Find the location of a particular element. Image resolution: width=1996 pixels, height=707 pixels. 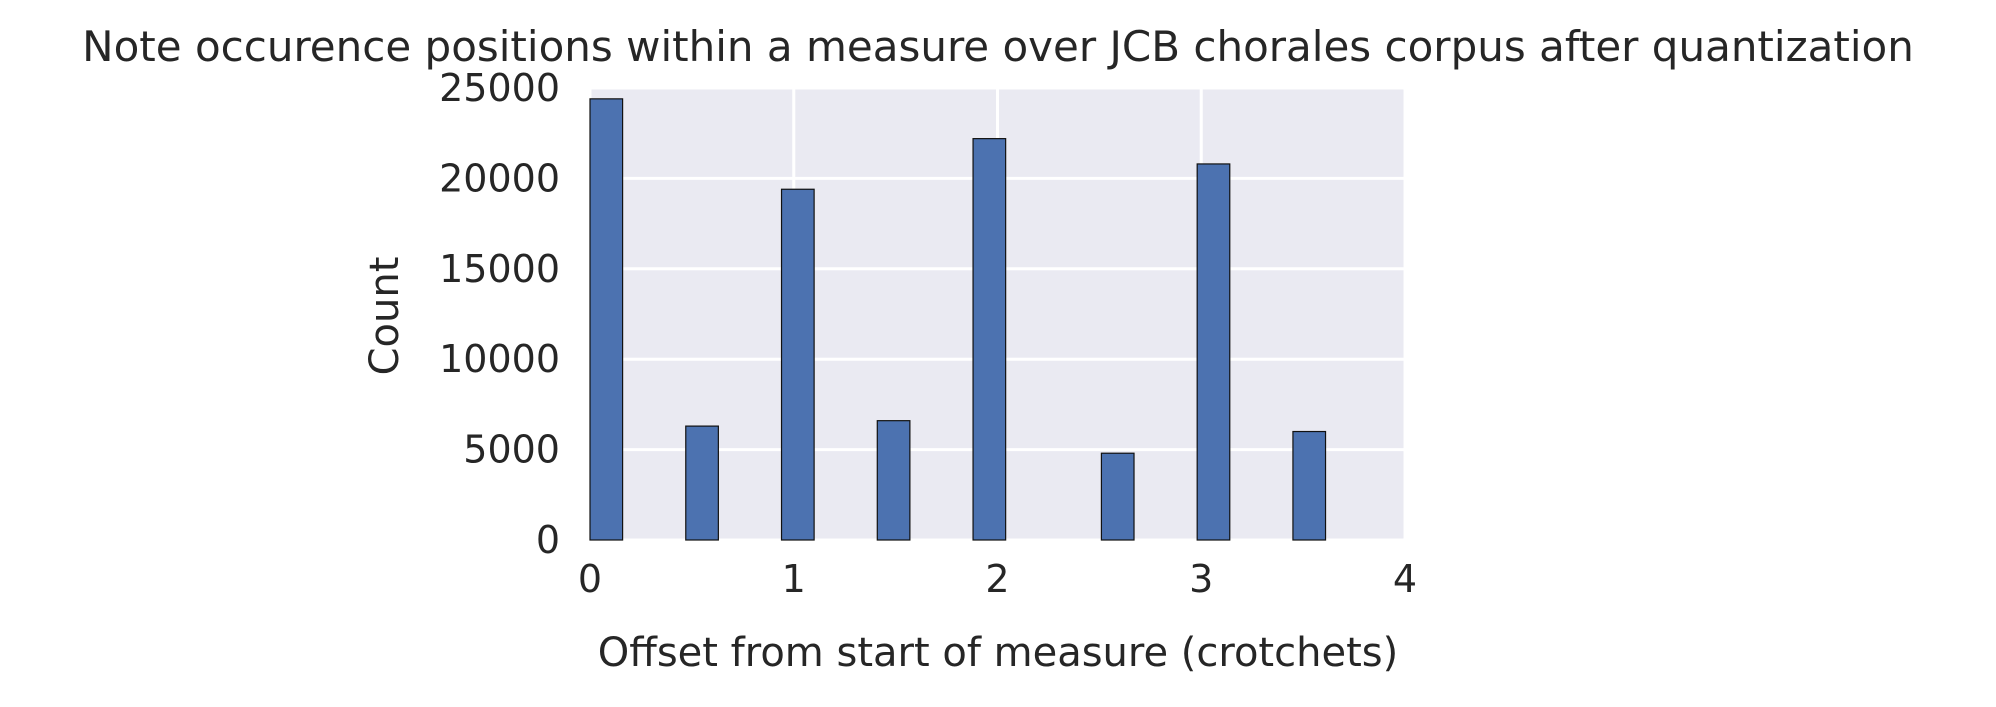

y-tick-label: 10000 is located at coordinates (499, 359).